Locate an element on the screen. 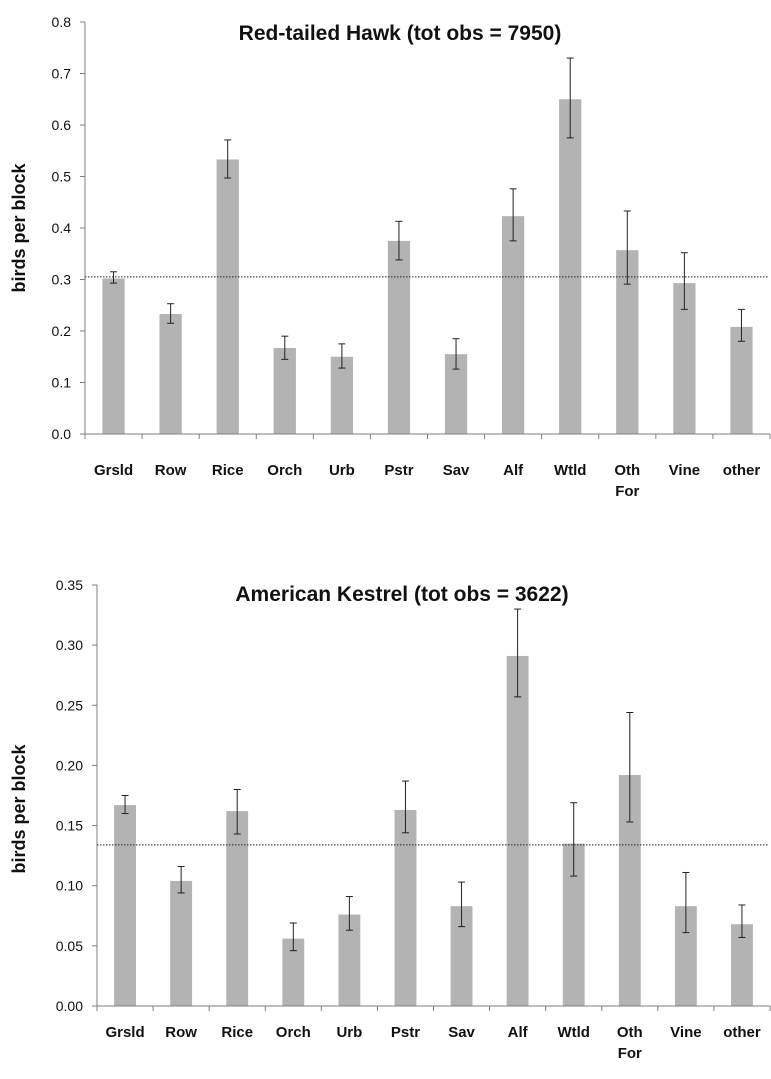 Image resolution: width=771 pixels, height=1079 pixels. y-tick-label: 0.0 is located at coordinates (62, 434).